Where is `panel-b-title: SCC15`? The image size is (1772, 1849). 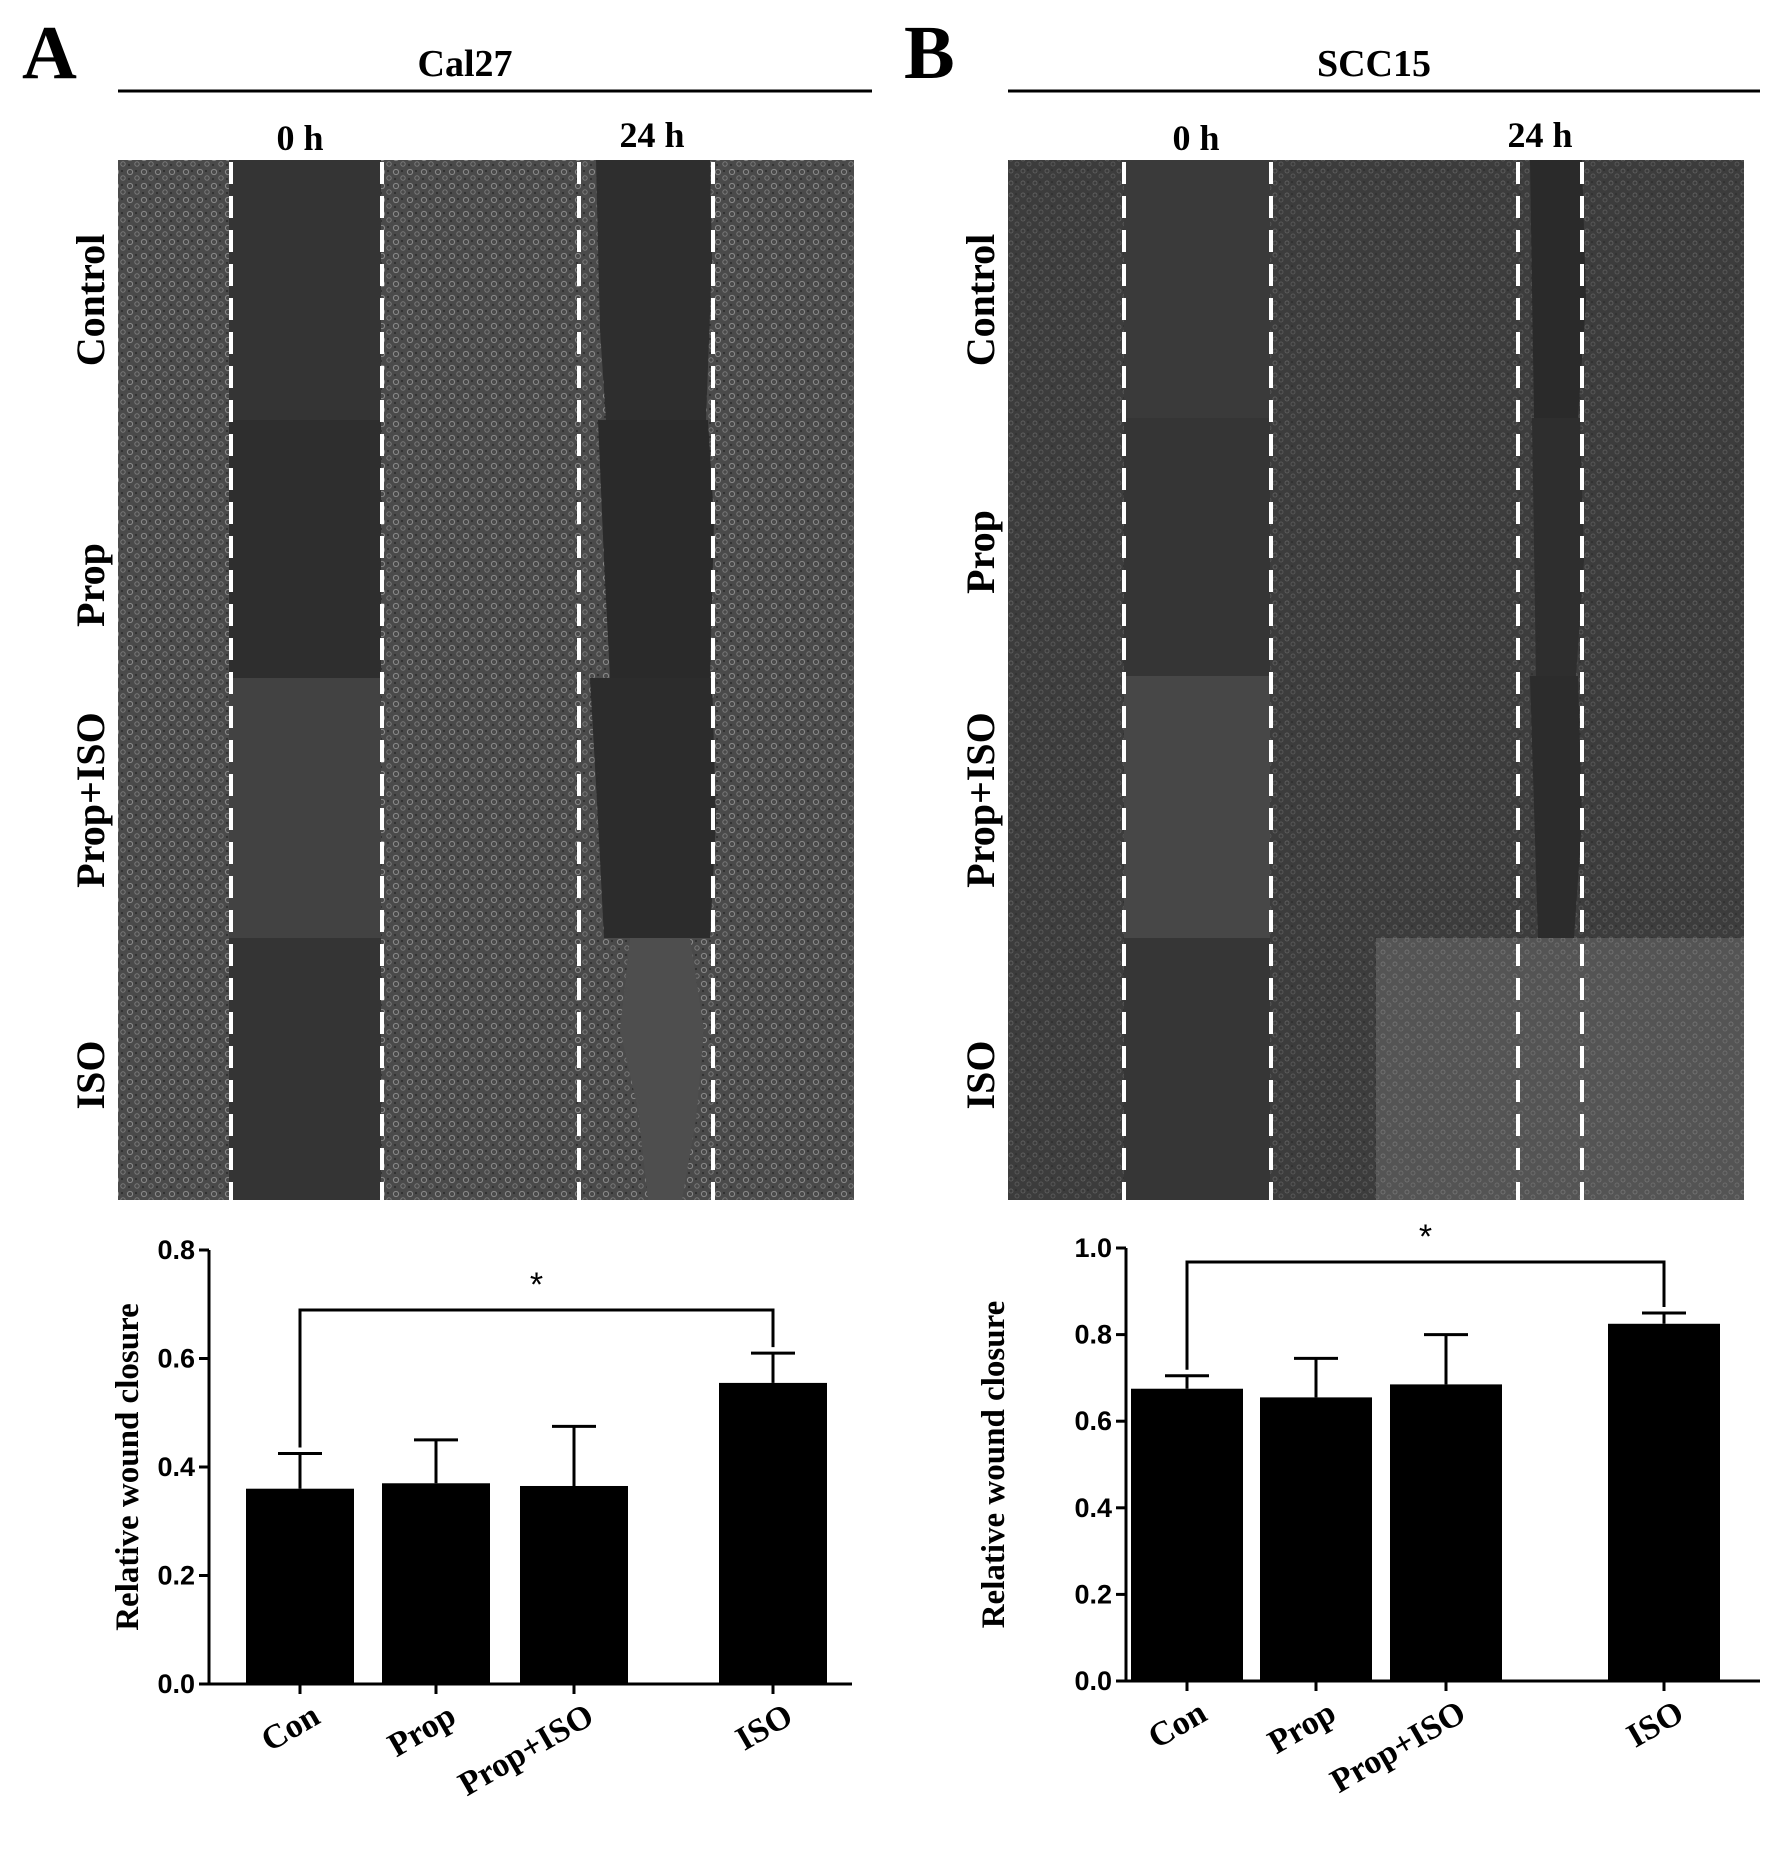 panel-b-title: SCC15 is located at coordinates (1374, 64).